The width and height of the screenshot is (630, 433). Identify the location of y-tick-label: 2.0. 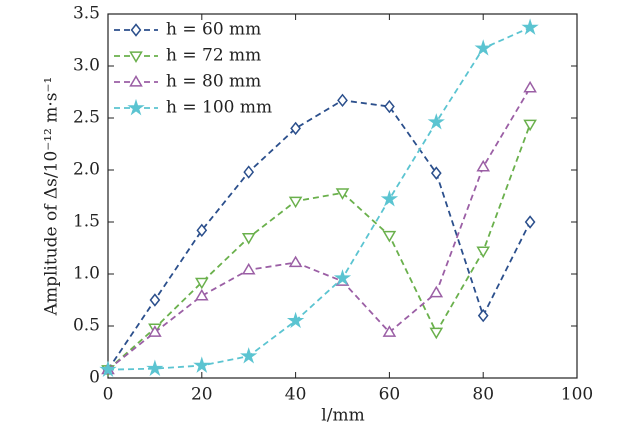
(86, 170).